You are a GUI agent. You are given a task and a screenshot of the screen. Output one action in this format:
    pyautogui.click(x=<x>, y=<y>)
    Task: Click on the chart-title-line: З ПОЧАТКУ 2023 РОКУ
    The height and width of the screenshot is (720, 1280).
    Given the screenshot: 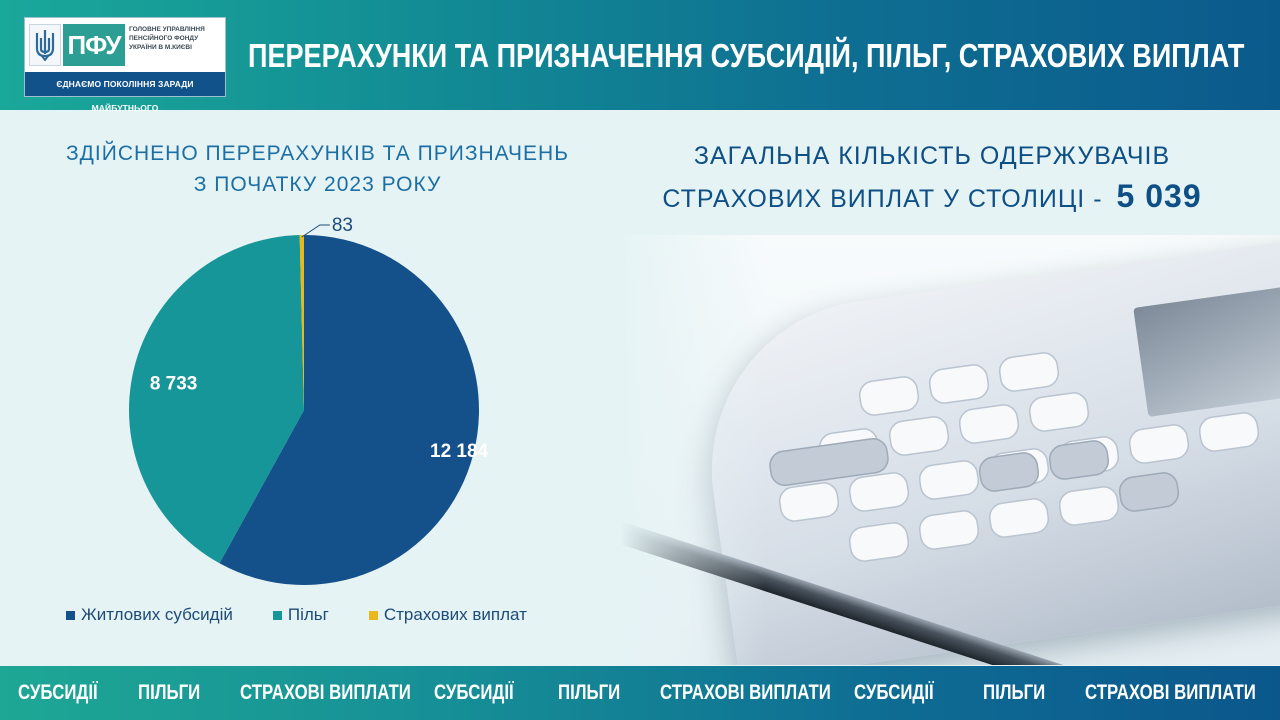 What is the action you would take?
    pyautogui.click(x=317, y=184)
    